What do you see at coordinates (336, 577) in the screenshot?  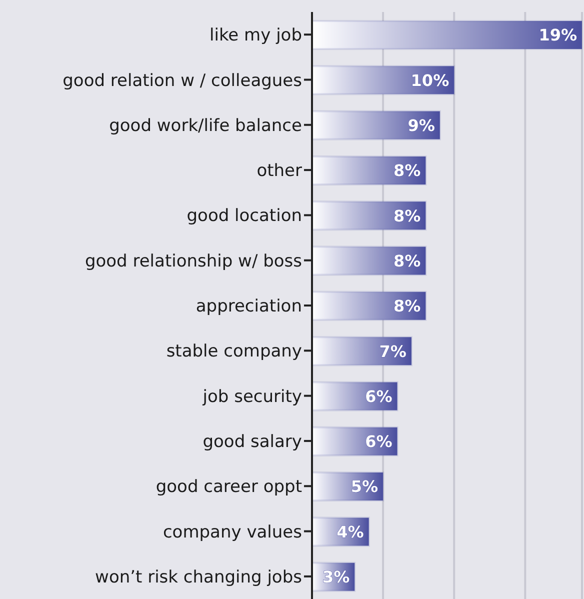 I see `data-label: 3%` at bounding box center [336, 577].